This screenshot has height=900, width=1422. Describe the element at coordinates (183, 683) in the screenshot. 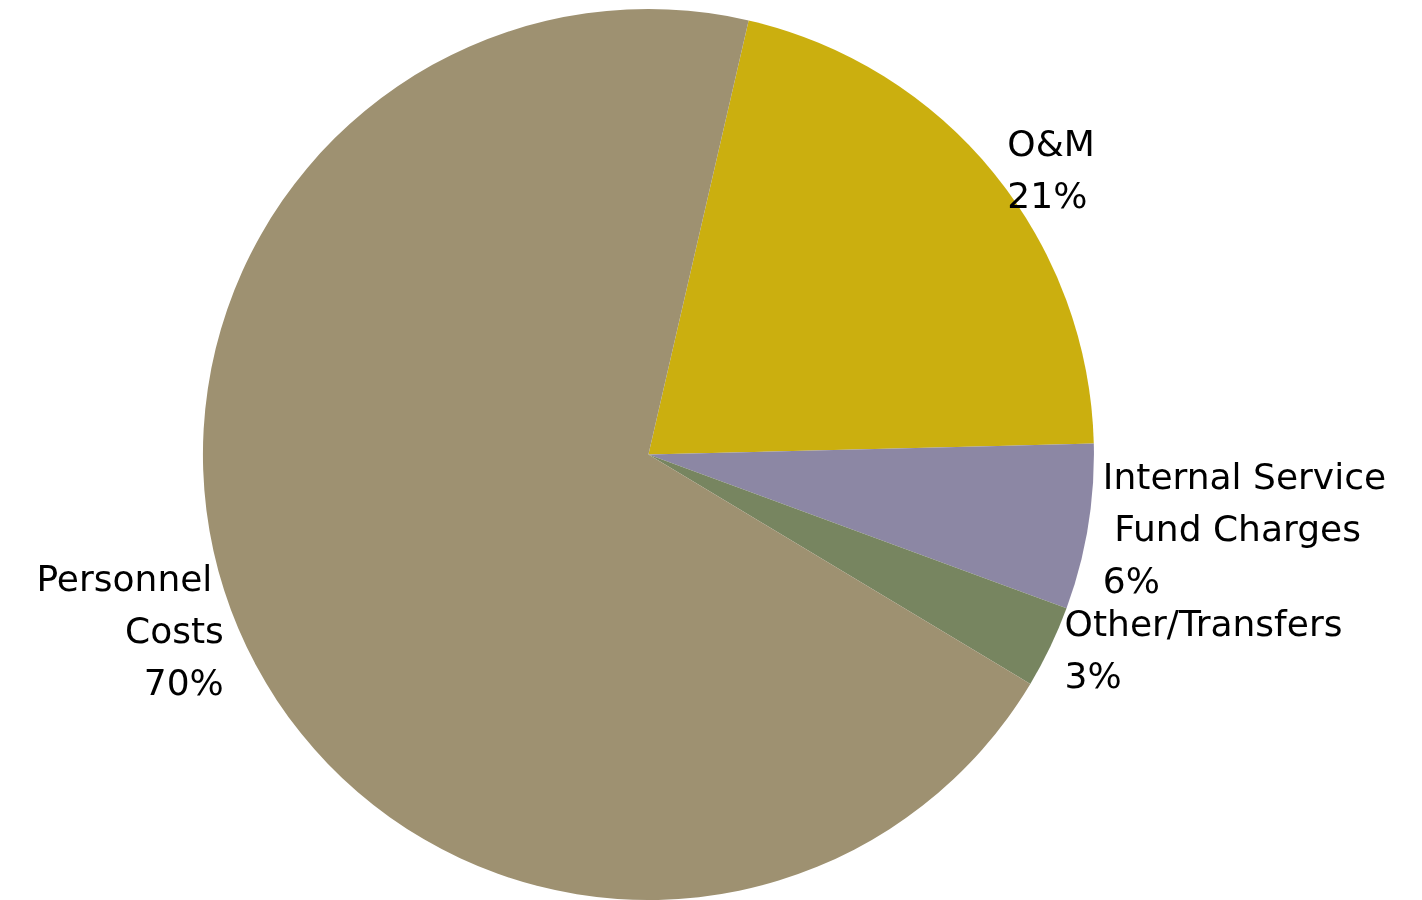

I see `data-label: 70%` at that location.